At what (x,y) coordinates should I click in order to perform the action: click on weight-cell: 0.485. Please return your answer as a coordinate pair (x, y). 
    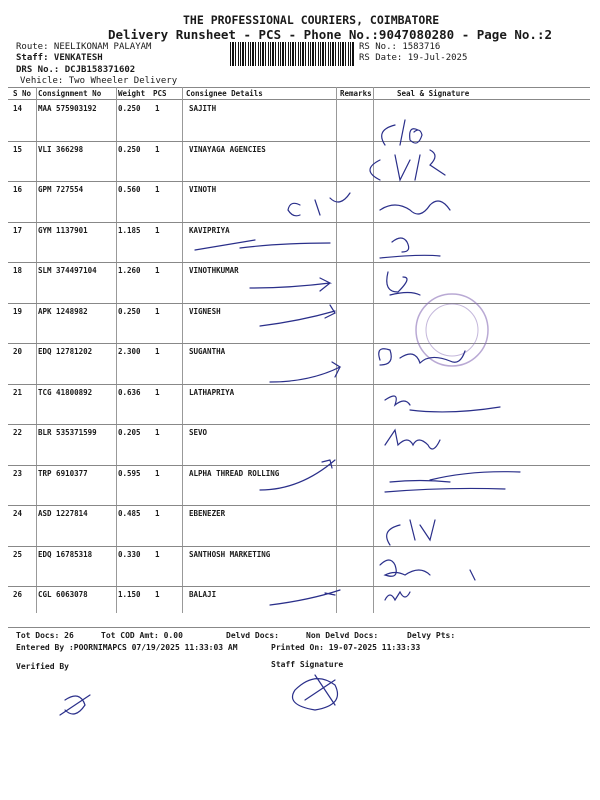
    Looking at the image, I should click on (129, 513).